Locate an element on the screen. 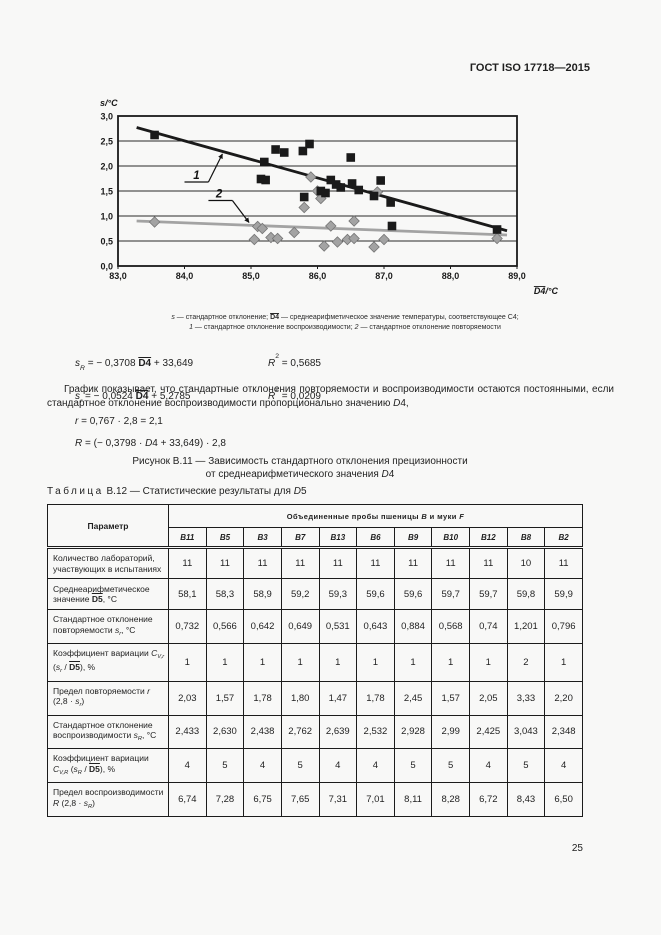 This screenshot has height=935, width=661. equation-sr-lhs: sr = − 0,0524 D4 + 5,2785 is located at coordinates (171, 399).